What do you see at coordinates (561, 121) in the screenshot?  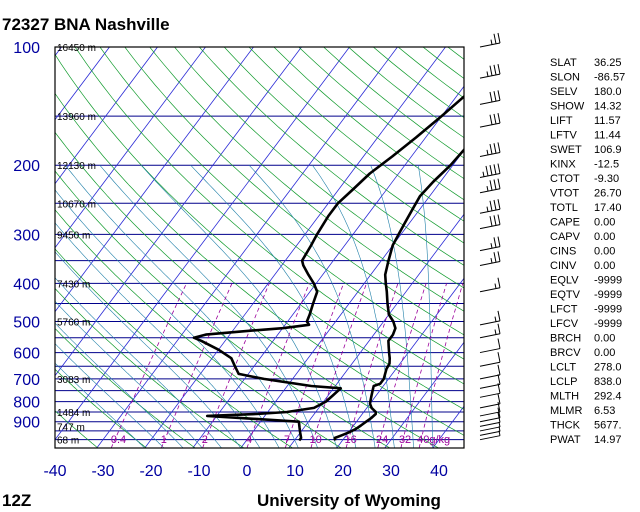 I see `index-name: LIFT` at bounding box center [561, 121].